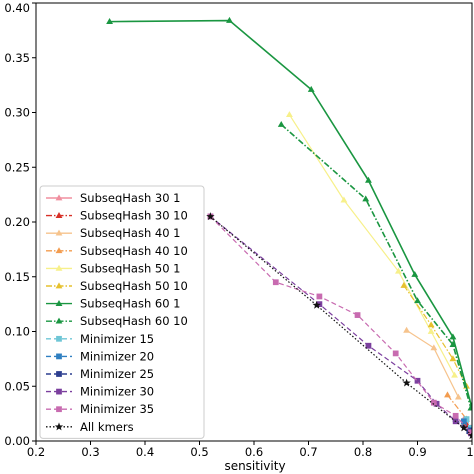 Image resolution: width=474 pixels, height=474 pixels. What do you see at coordinates (134, 216) in the screenshot?
I see `legend-label: SubseqHash 30 10` at bounding box center [134, 216].